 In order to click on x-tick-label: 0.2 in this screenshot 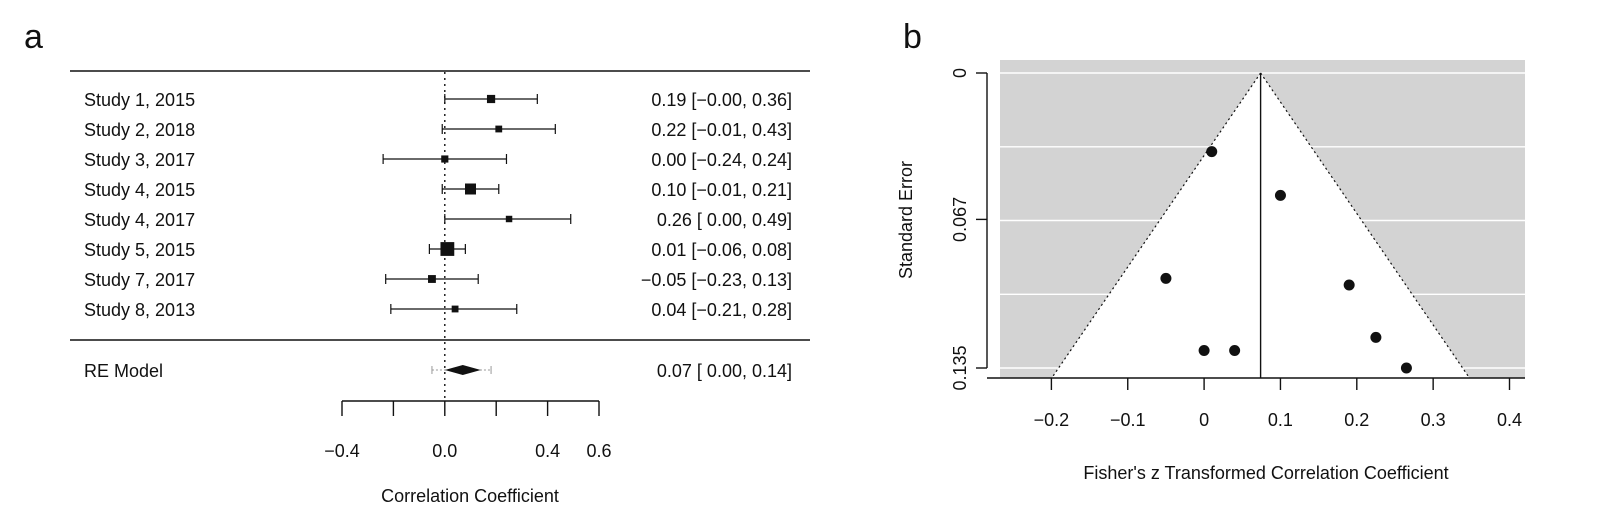, I will do `click(1356, 420)`.